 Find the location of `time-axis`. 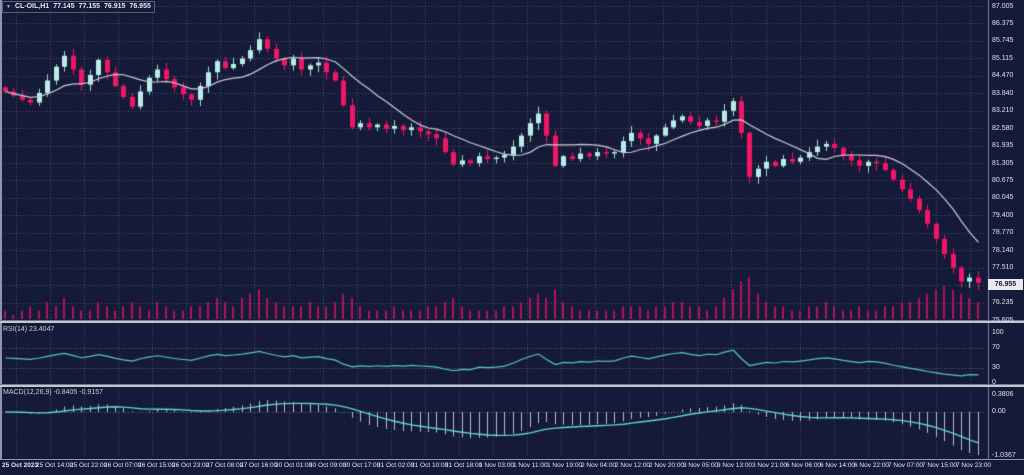

time-axis is located at coordinates (512, 467).